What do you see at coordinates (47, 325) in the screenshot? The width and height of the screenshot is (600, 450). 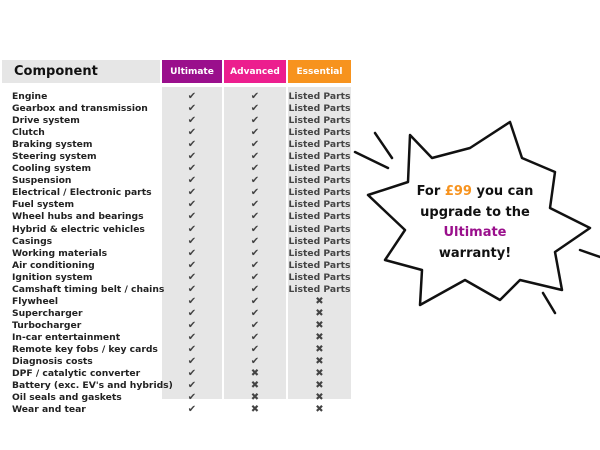 I see `component-name: Turbocharger` at bounding box center [47, 325].